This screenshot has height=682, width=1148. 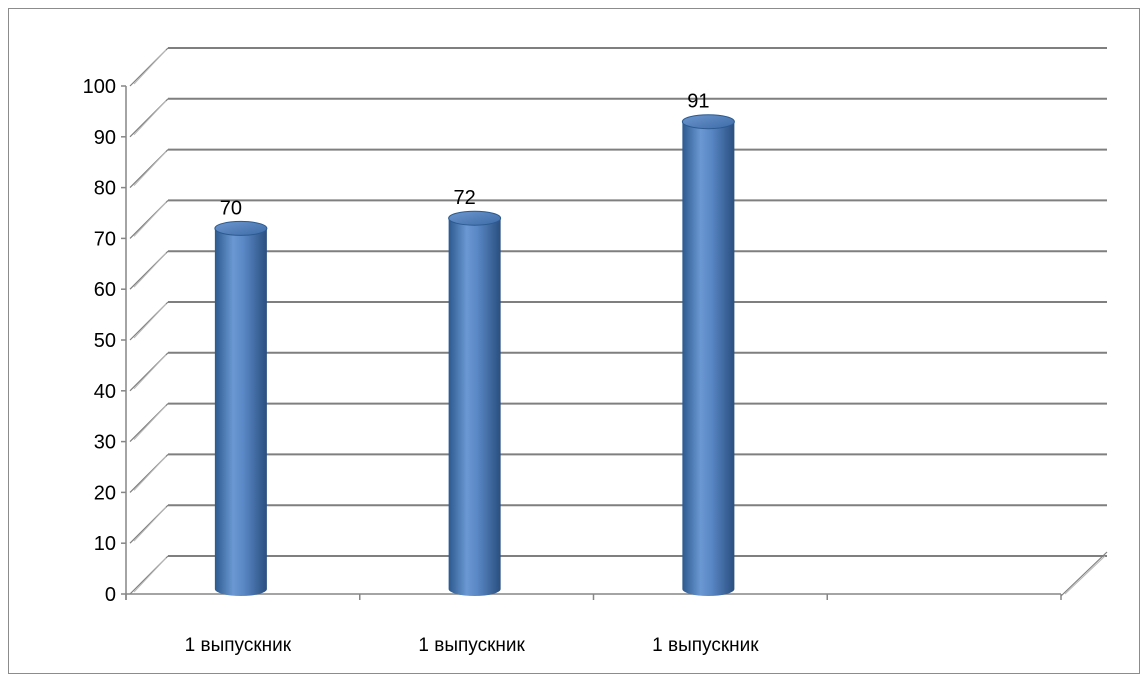 What do you see at coordinates (105, 544) in the screenshot?
I see `y-tick-label: 10` at bounding box center [105, 544].